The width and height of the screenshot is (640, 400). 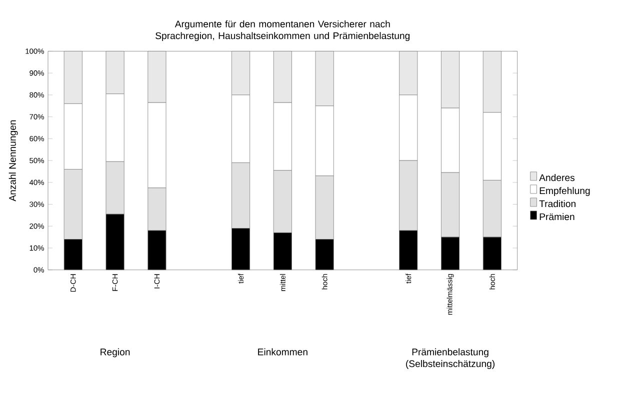 I want to click on legend-label: Anderes, so click(x=556, y=178).